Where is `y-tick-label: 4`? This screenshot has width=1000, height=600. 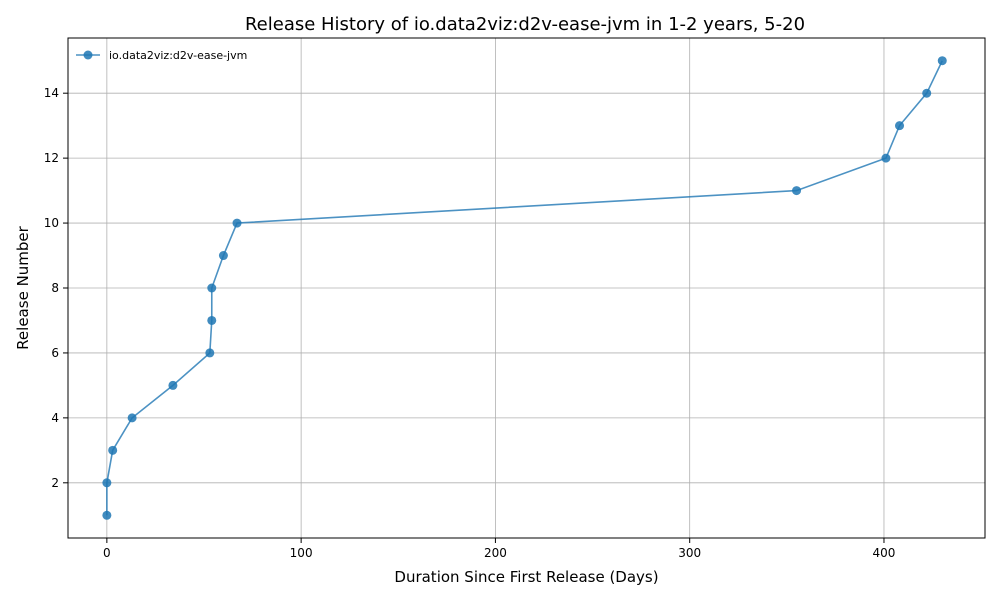 y-tick-label: 4 is located at coordinates (55, 418).